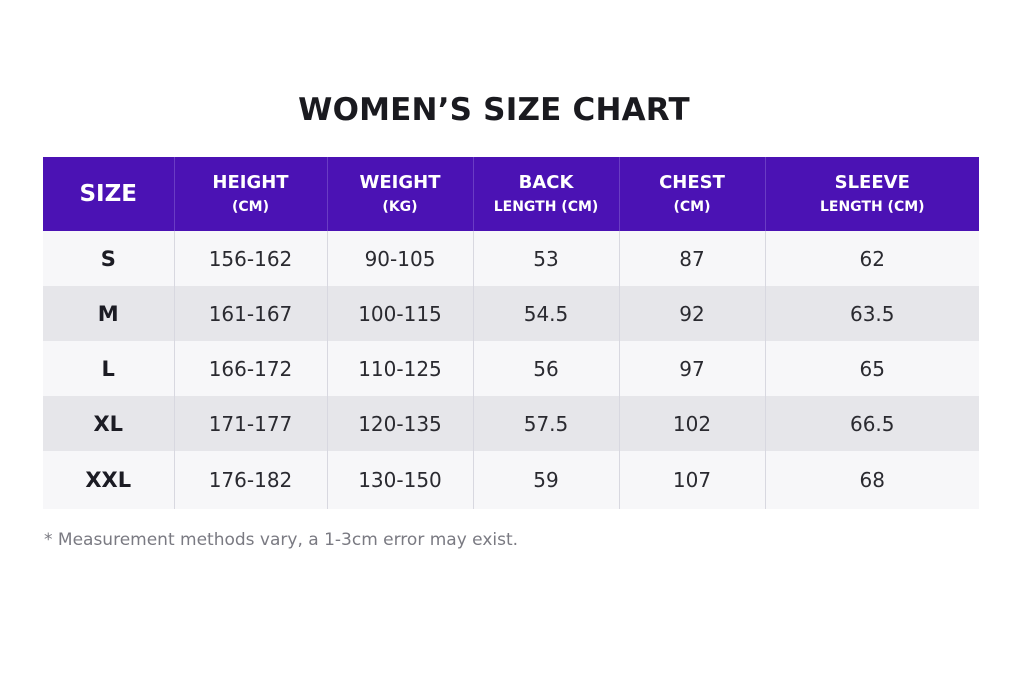 Image resolution: width=1024 pixels, height=683 pixels. I want to click on size-cell: M, so click(108, 313).